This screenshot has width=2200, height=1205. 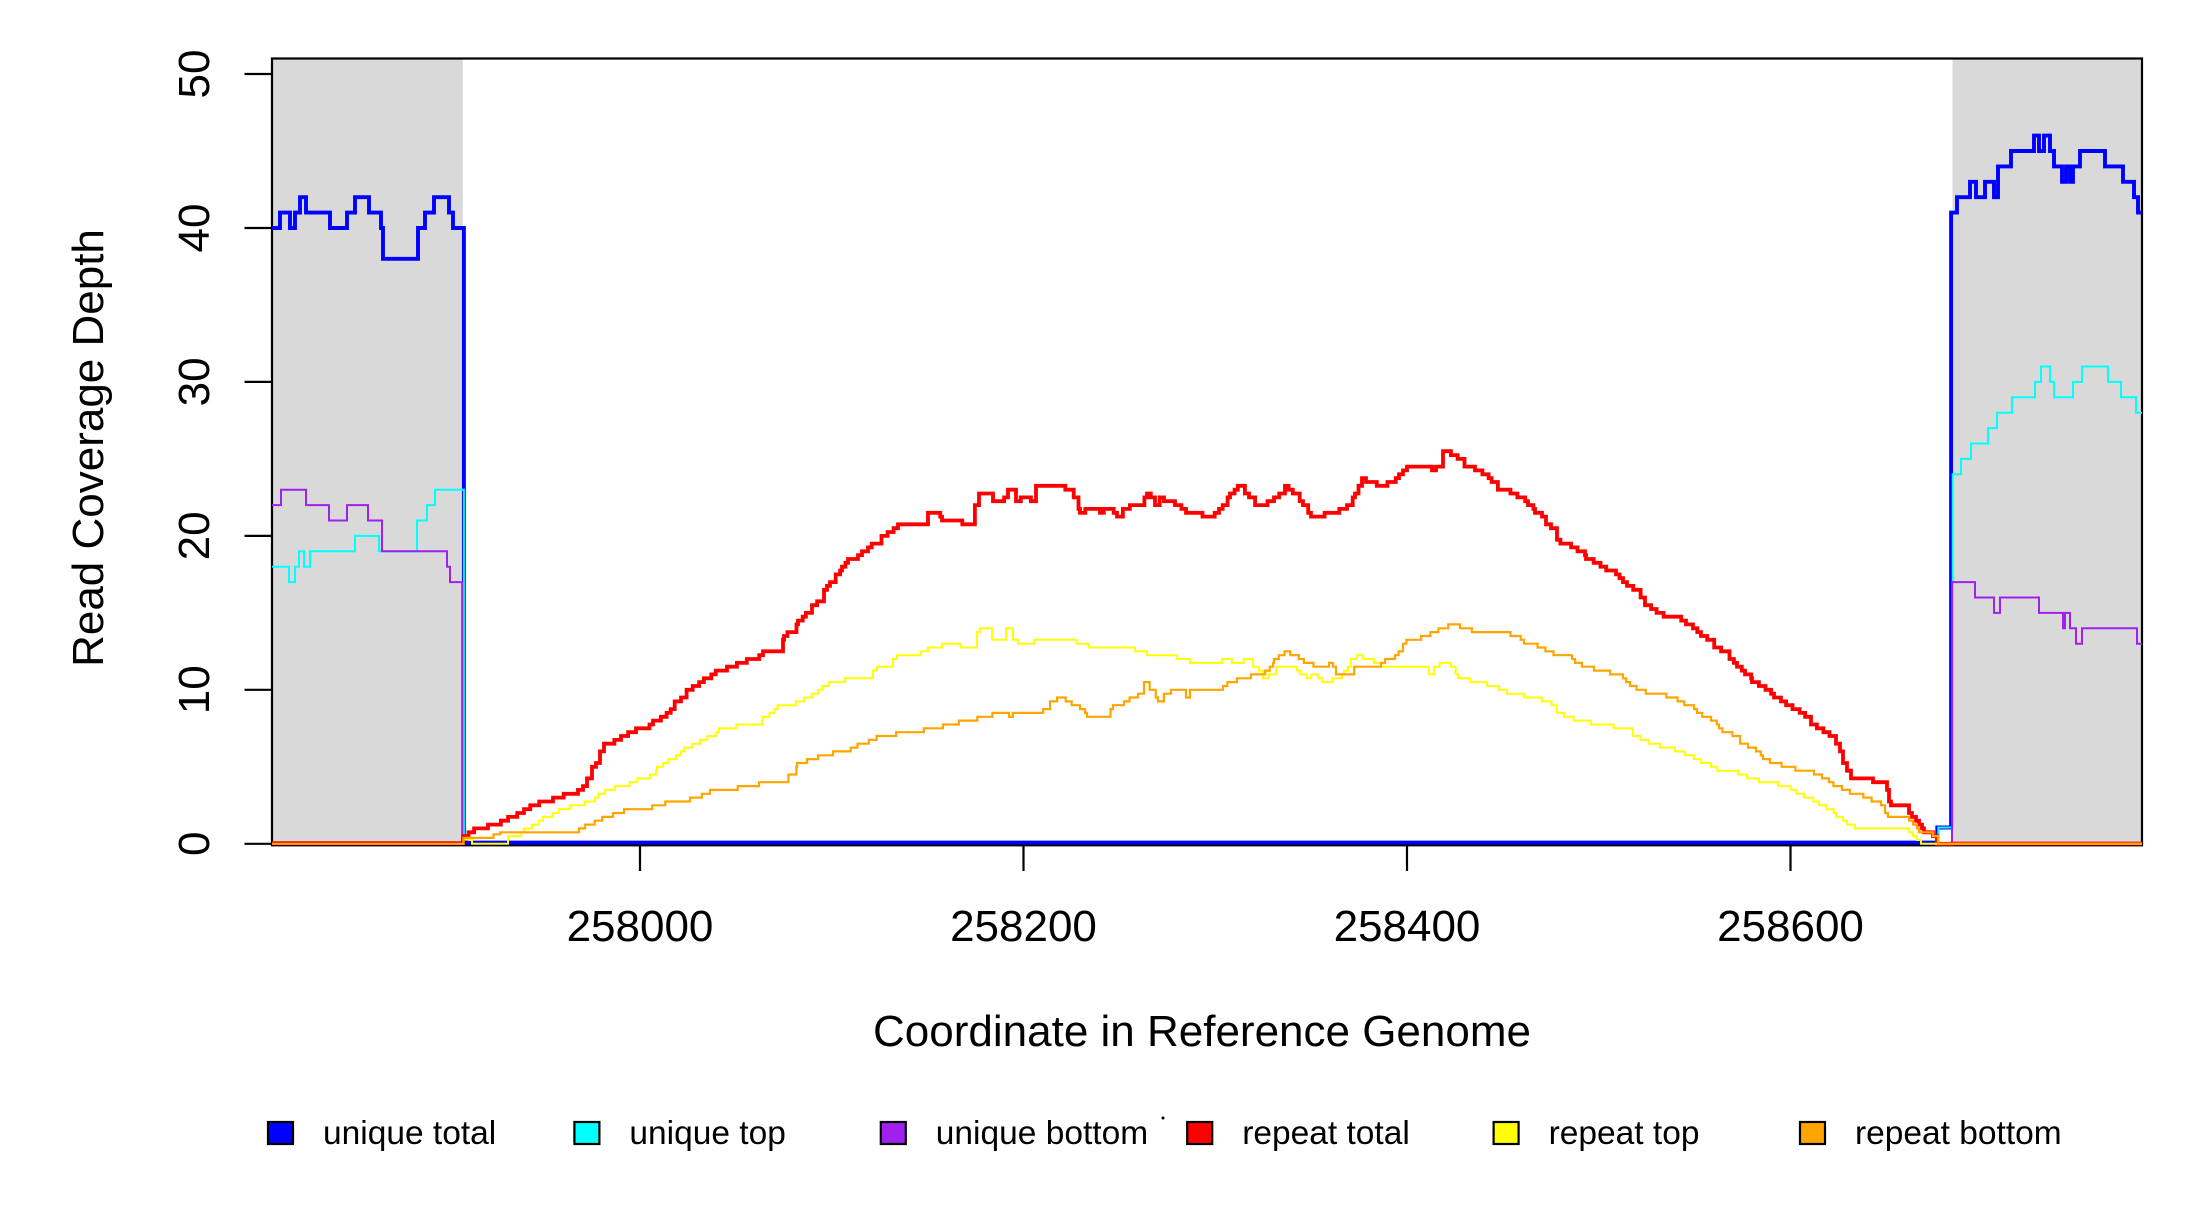 I want to click on svg-text: 40, so click(x=194, y=228).